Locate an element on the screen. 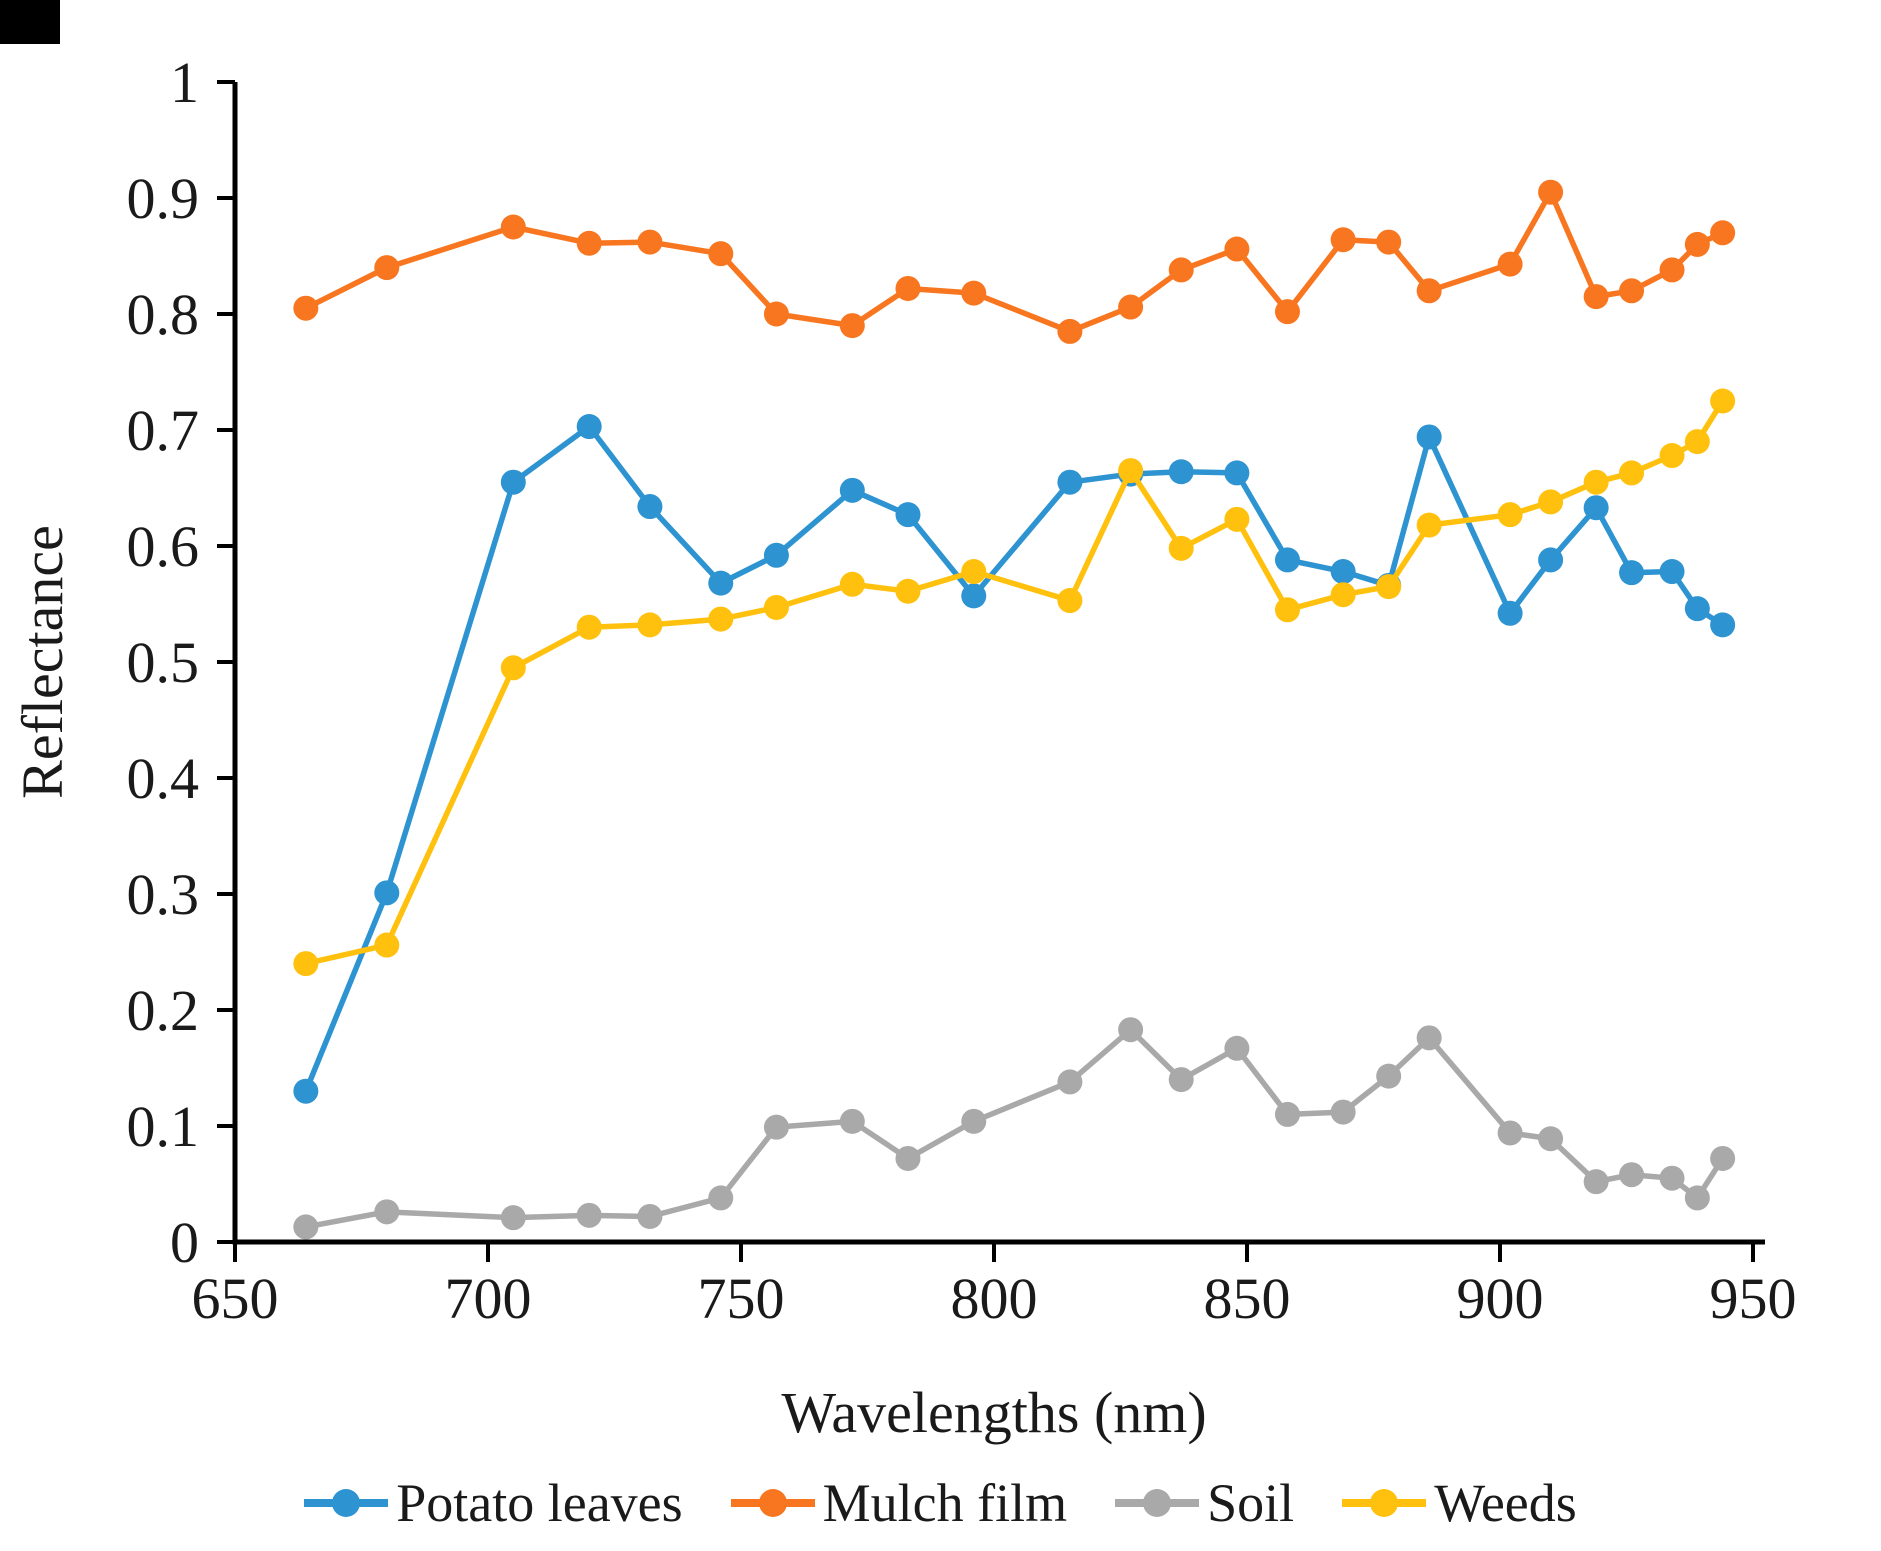 The image size is (1881, 1551). y-tick-label: 0.1 is located at coordinates (163, 1126).